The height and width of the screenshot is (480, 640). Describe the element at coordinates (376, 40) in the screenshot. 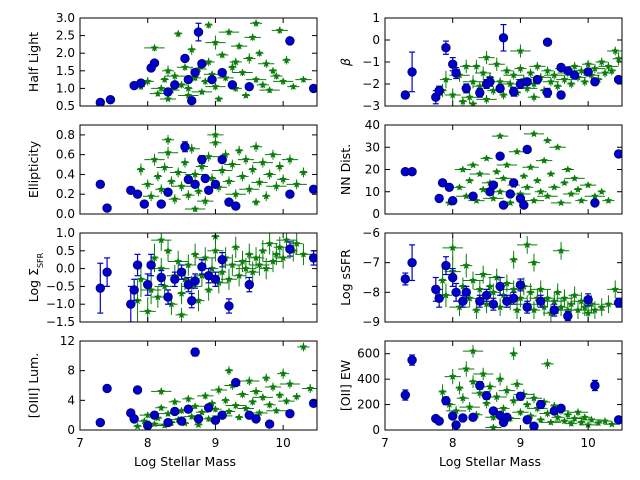

I see `ytick-label: 0` at that location.